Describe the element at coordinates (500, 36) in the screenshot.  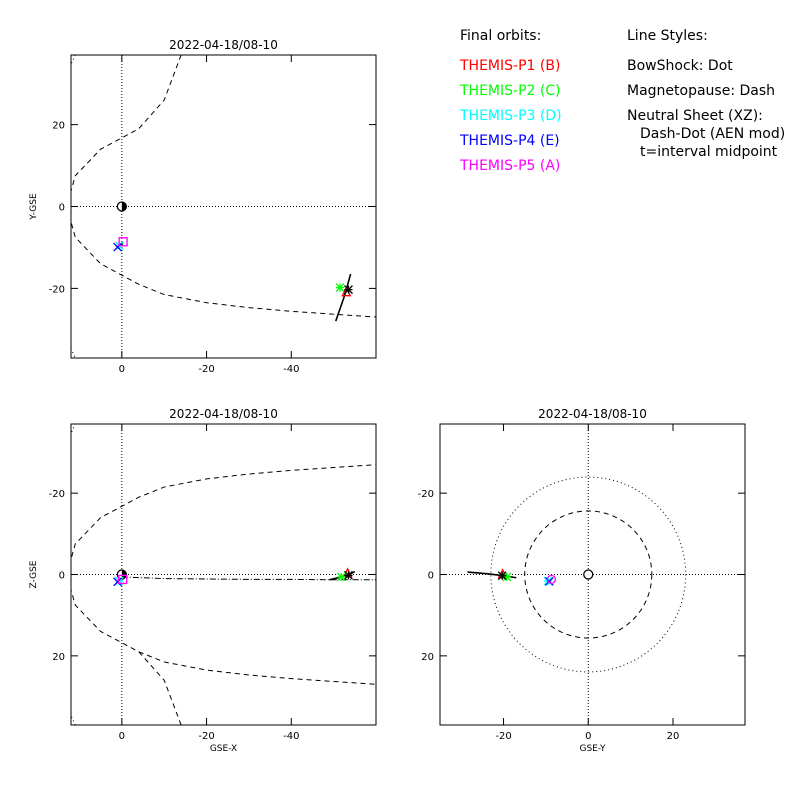
I see `legend-orbits-title: Final orbits:` at that location.